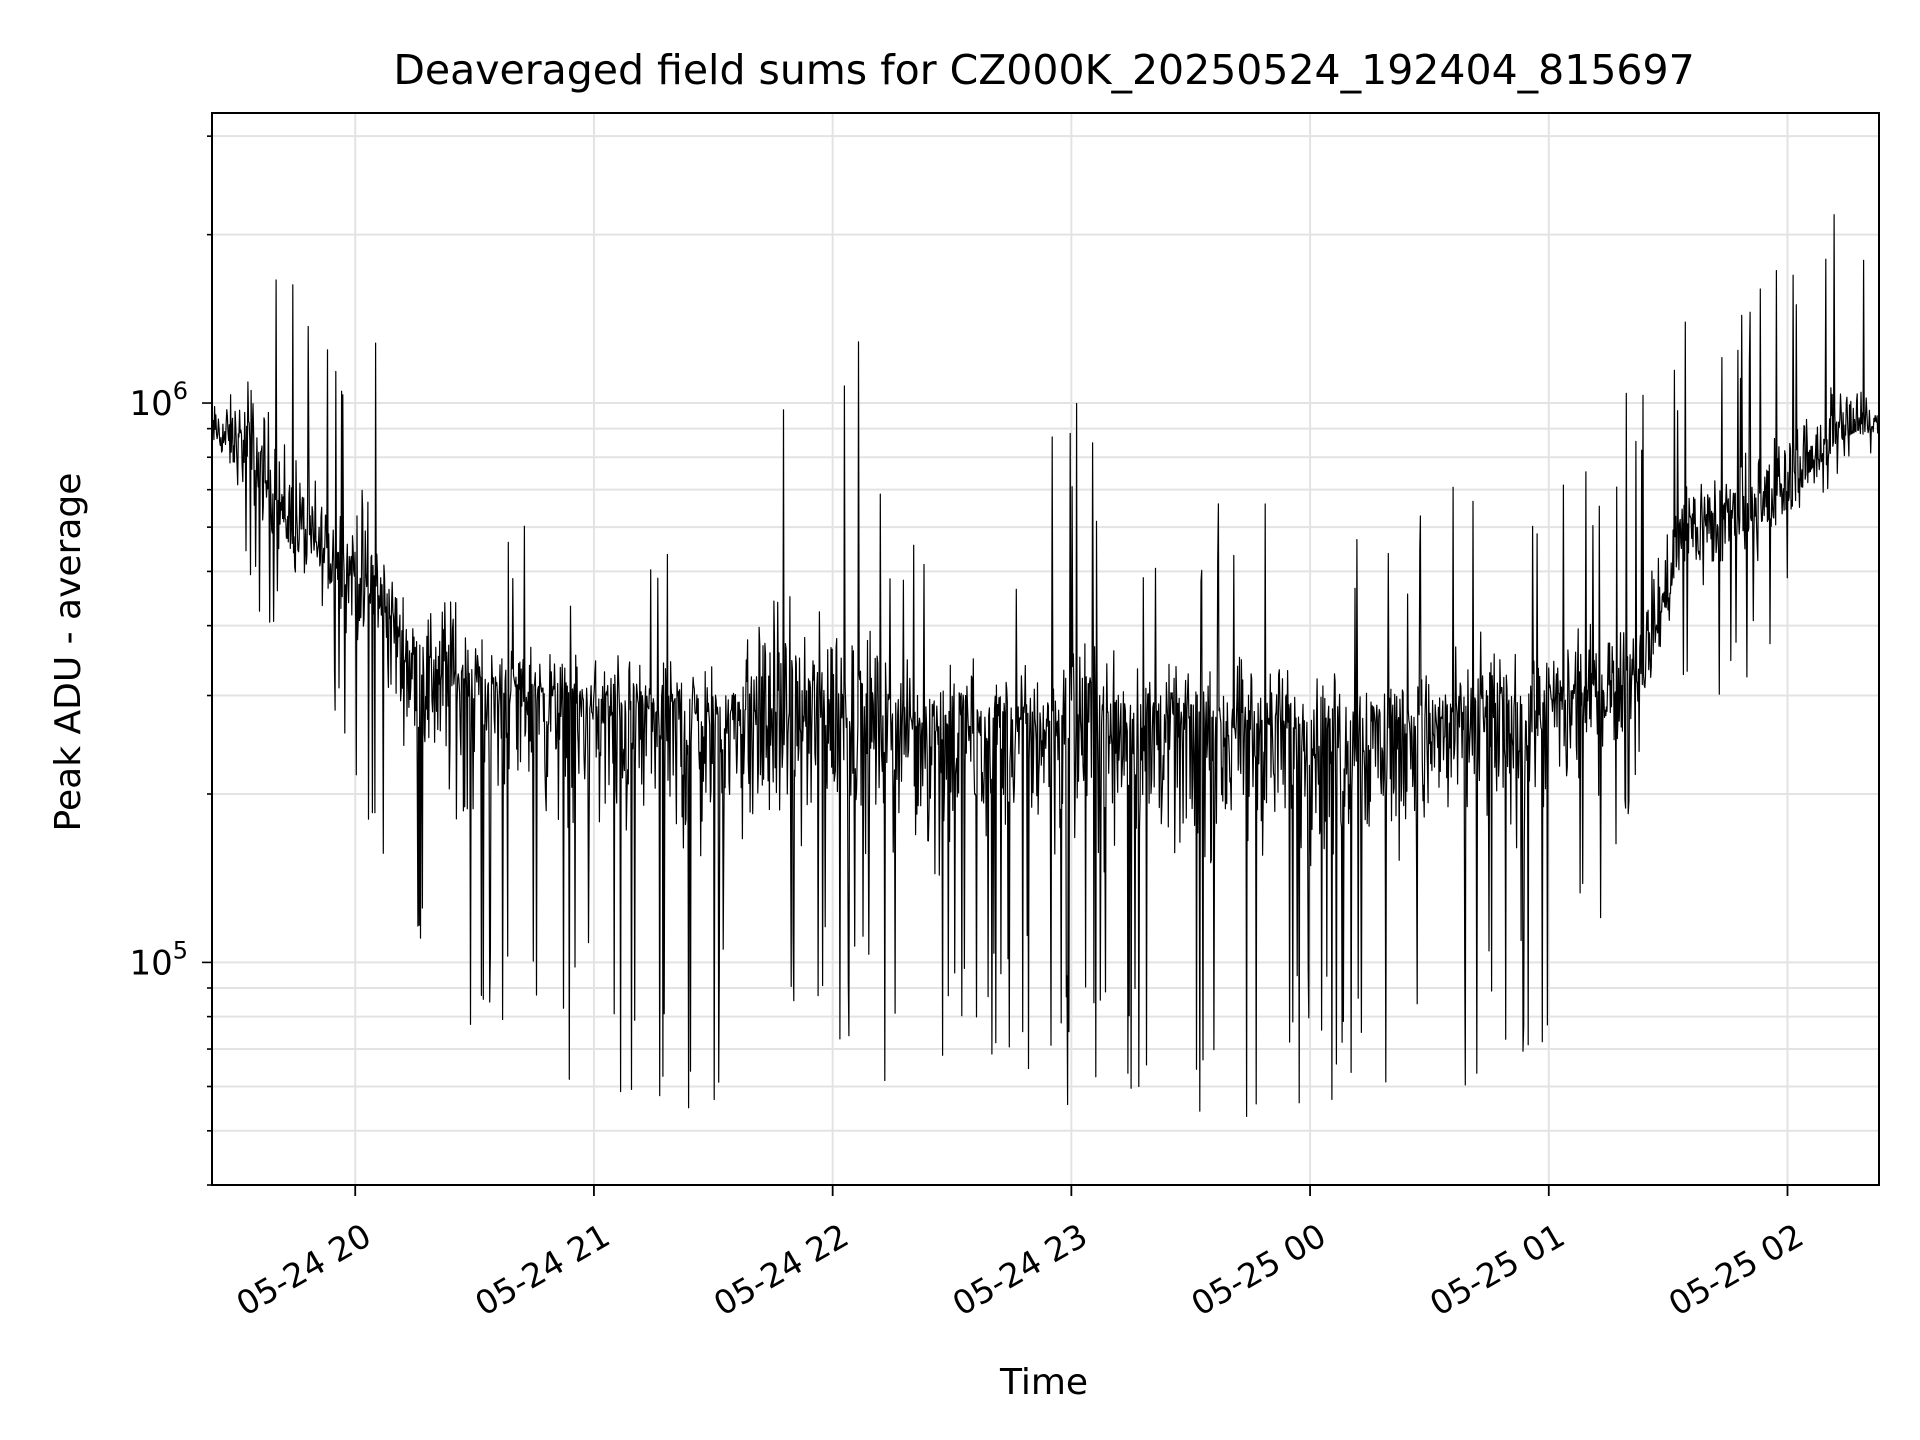 The image size is (1920, 1440). I want to click on x-axis-label: Time, so click(1043, 1382).